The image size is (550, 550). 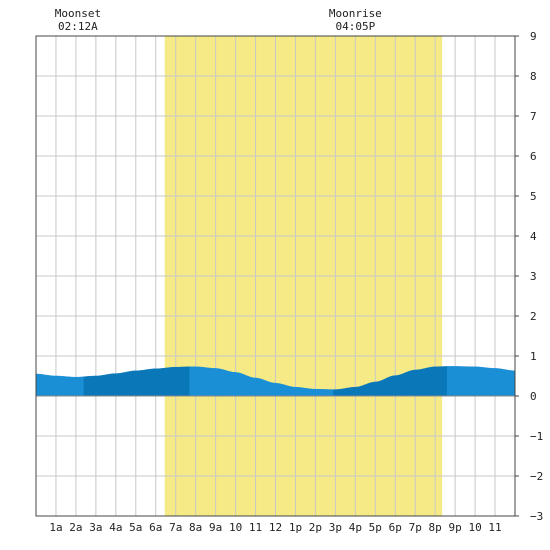 I want to click on x-tick-label: 5a, so click(x=135, y=527).